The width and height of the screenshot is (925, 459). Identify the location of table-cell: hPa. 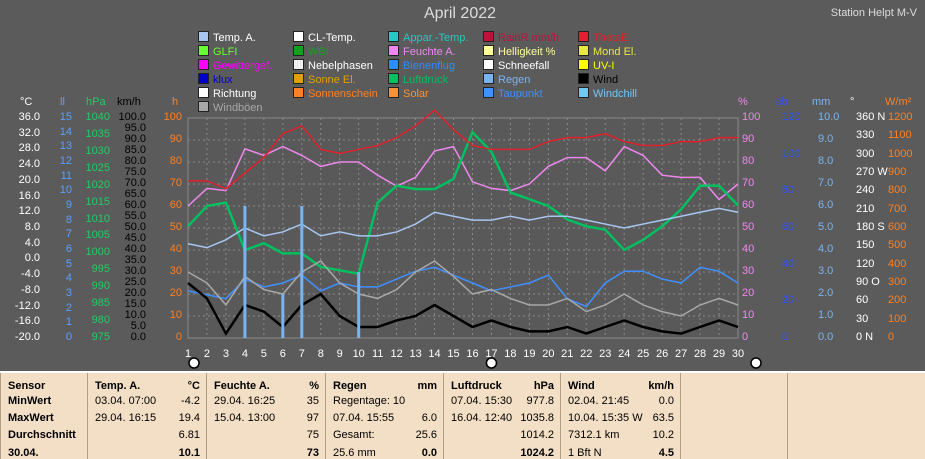
(543, 386).